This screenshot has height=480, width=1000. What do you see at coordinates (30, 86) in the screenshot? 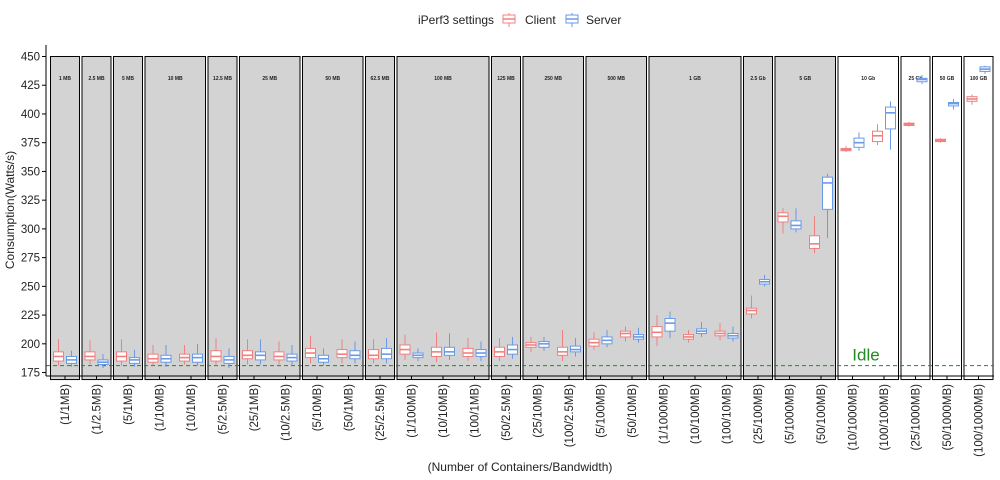
I see `y-tick-label: 425` at bounding box center [30, 86].